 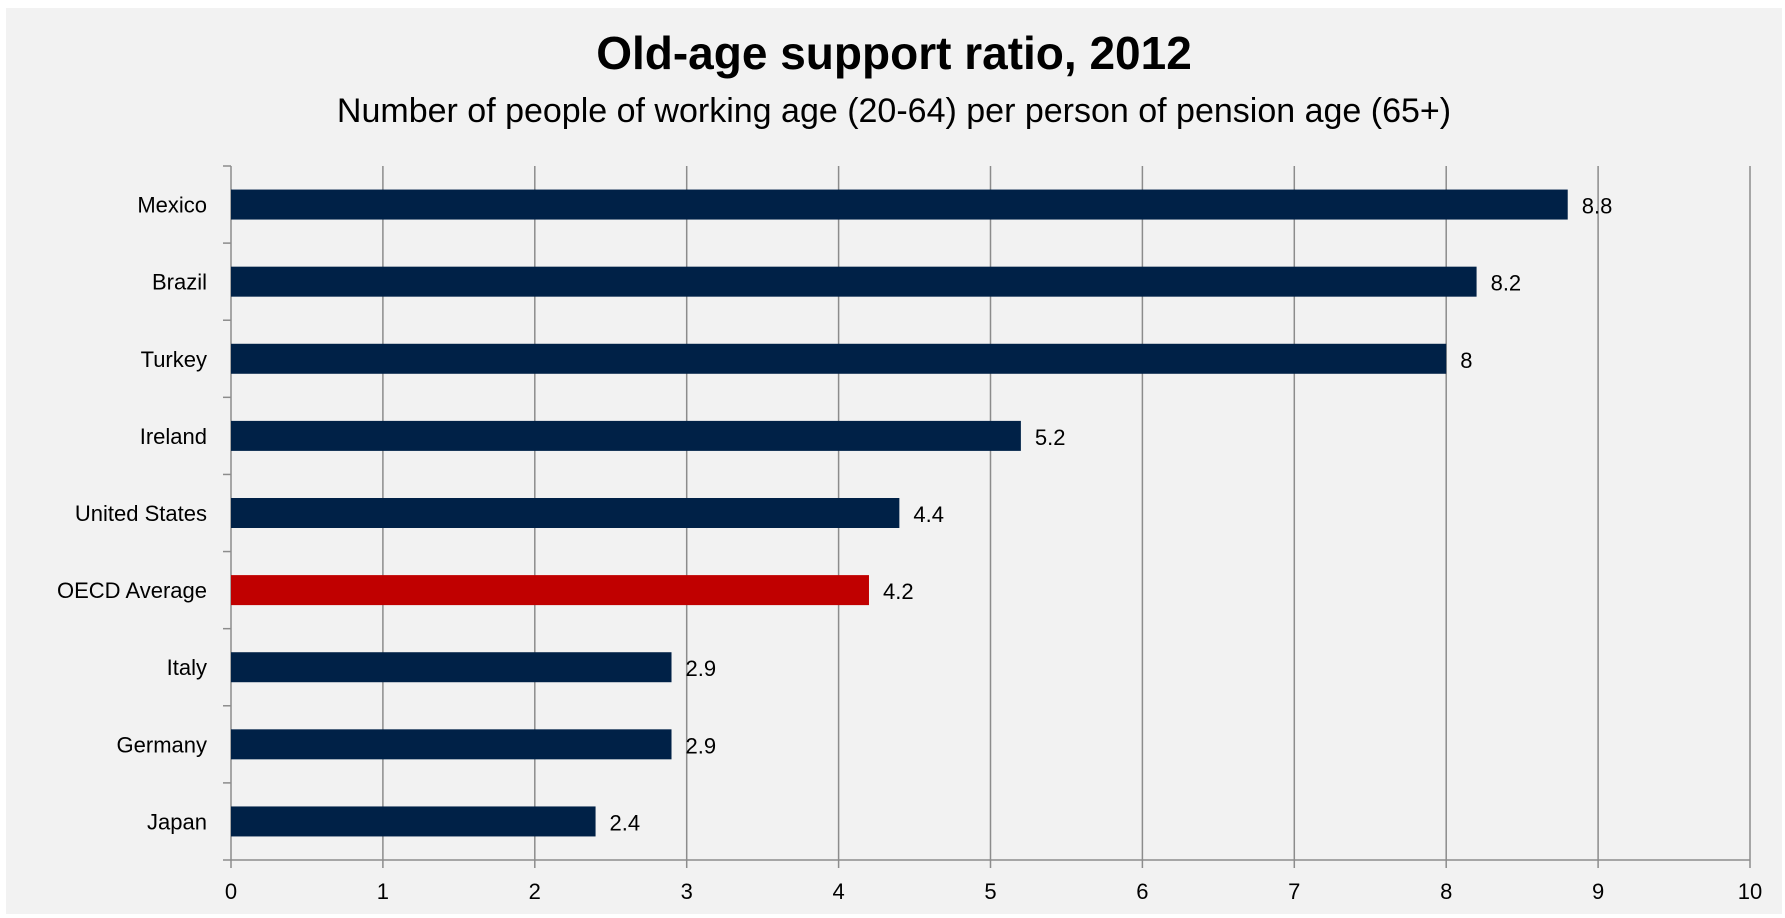 I want to click on data-label: 8.2, so click(x=1506, y=283).